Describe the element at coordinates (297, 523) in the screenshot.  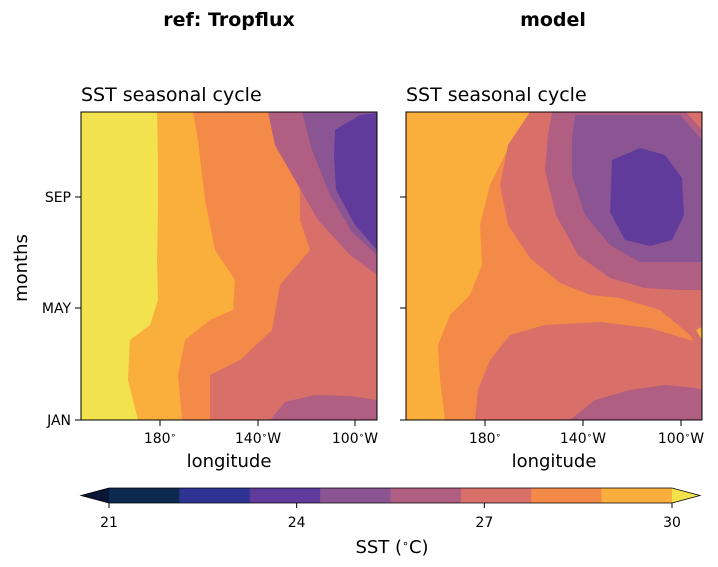
I see `colorbar-tick-label: 24` at that location.